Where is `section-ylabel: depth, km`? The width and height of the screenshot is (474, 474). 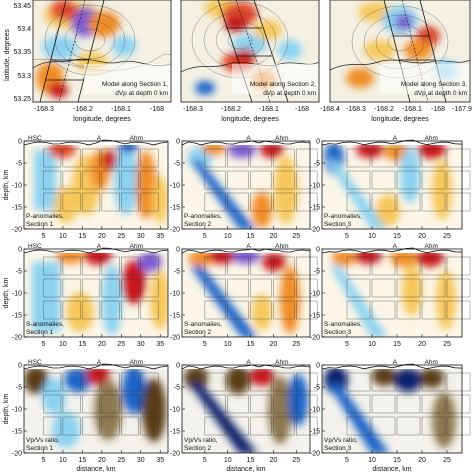
section-ylabel: depth, km is located at coordinates (6, 408).